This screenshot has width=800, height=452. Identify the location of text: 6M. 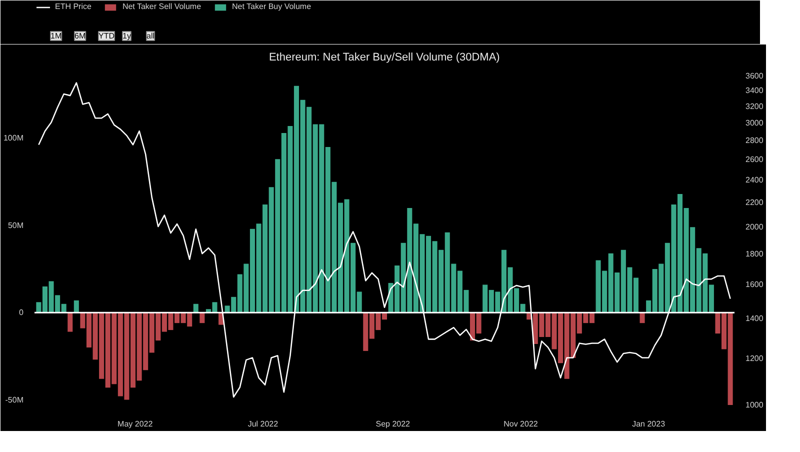
(80, 36).